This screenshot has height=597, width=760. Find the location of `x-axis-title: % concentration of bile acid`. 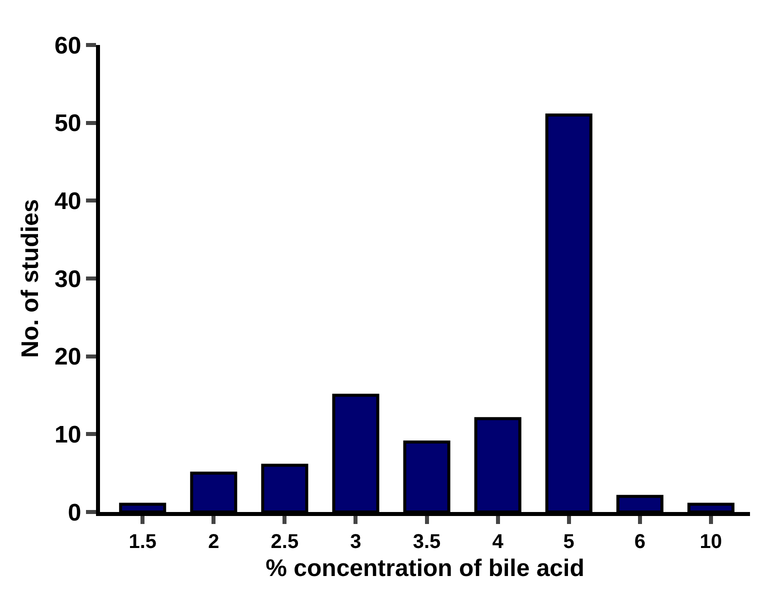

x-axis-title: % concentration of bile acid is located at coordinates (425, 568).